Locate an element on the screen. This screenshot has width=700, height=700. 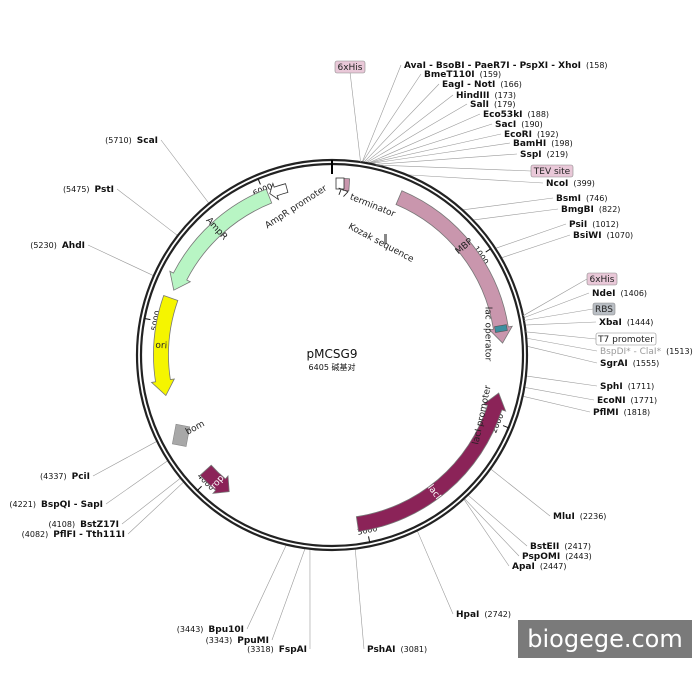
site-position: (188) is located at coordinates (539, 114).